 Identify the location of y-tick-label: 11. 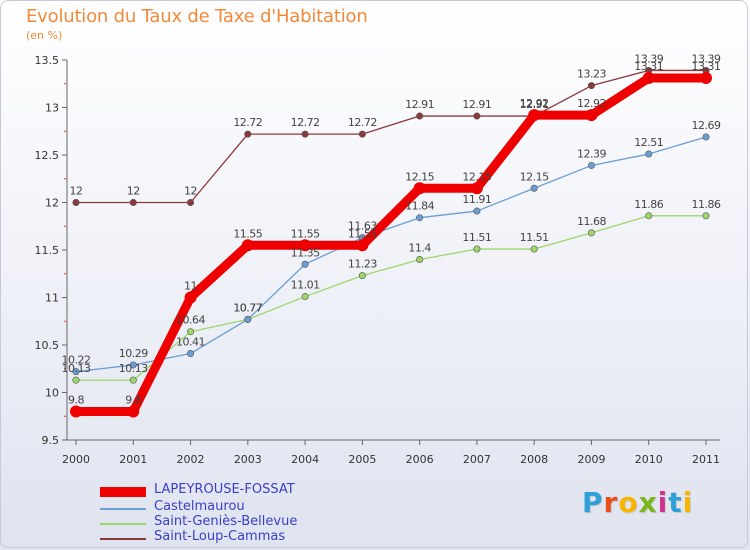
(52, 298).